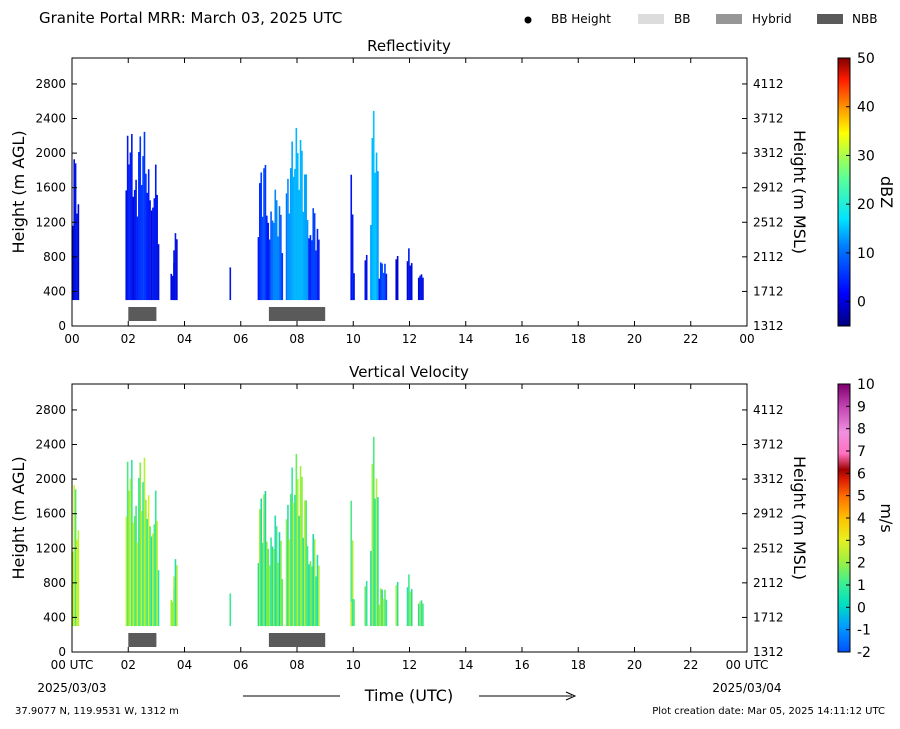  What do you see at coordinates (886, 192) in the screenshot?
I see `dbz-colorbar-label: dBZ` at bounding box center [886, 192].